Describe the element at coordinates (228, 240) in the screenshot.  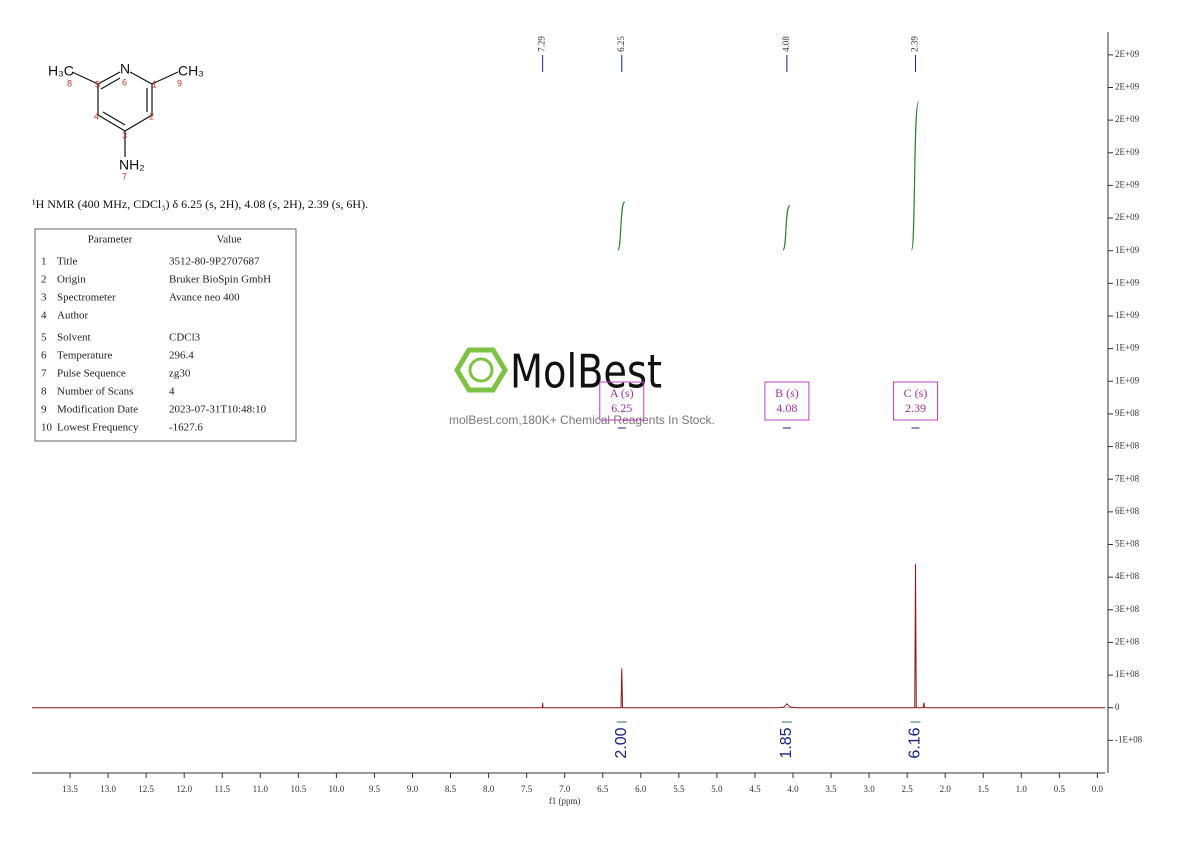
I see `table-header: Value` at that location.